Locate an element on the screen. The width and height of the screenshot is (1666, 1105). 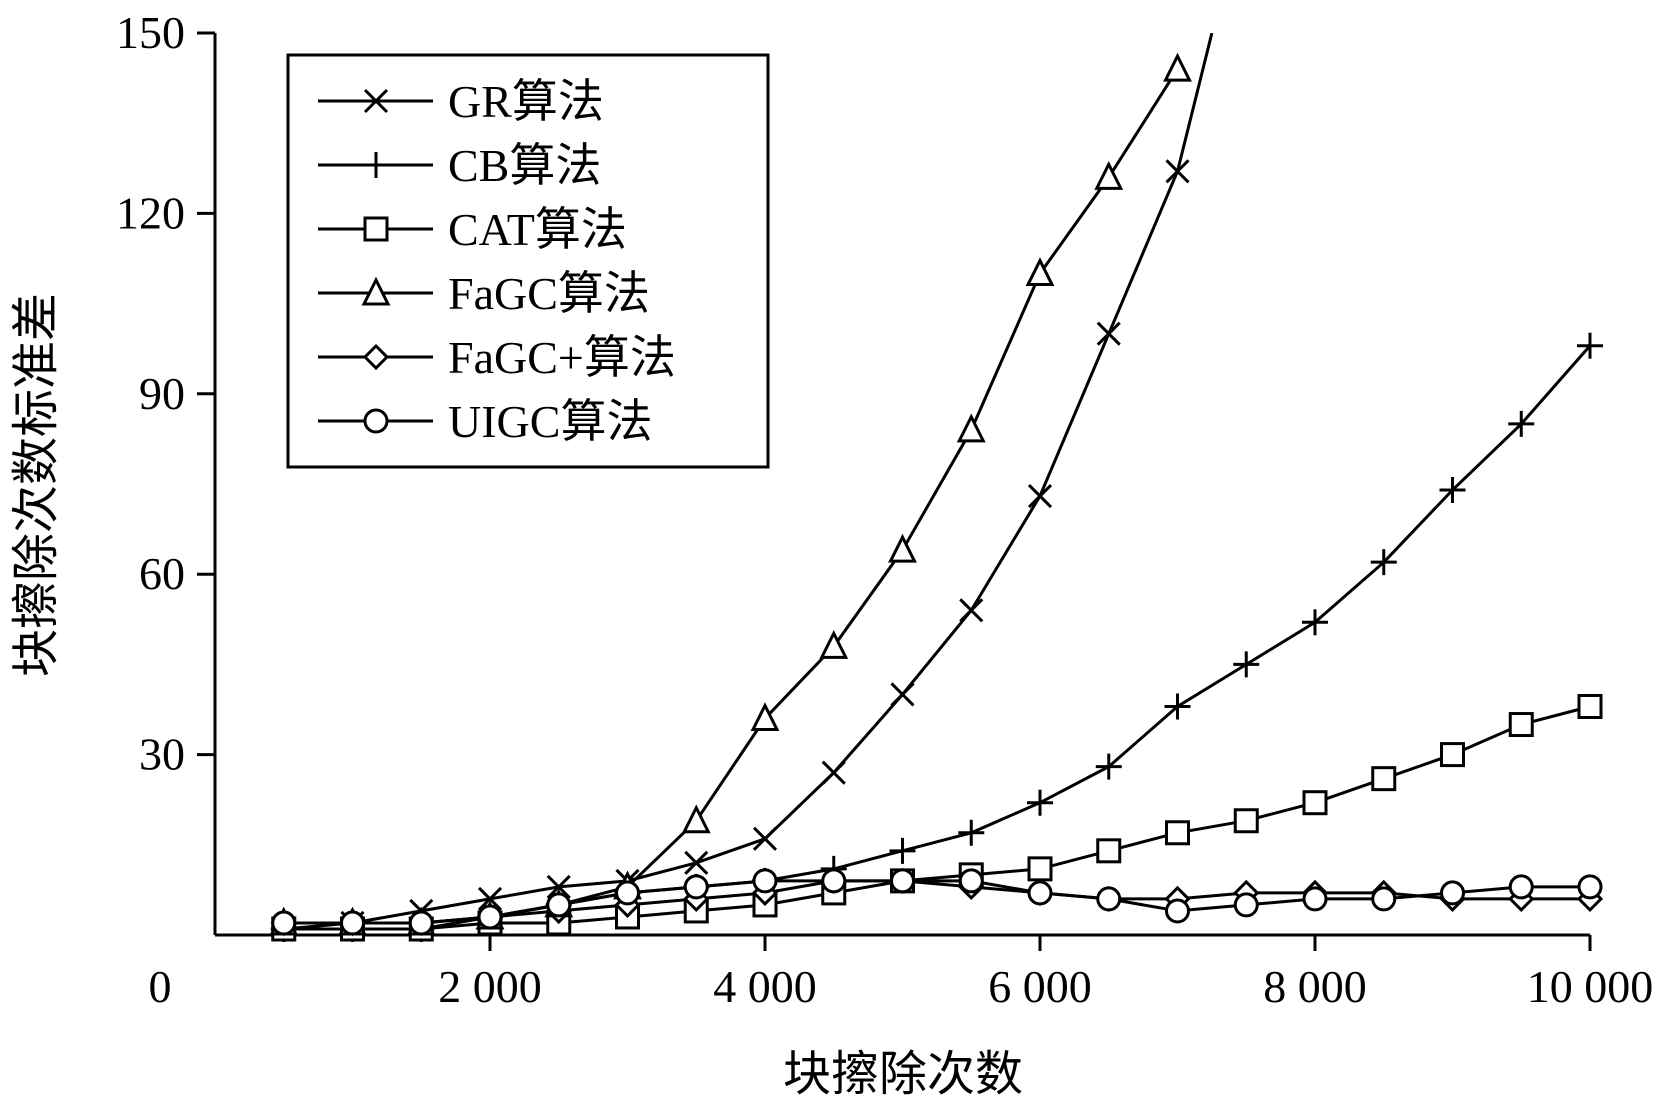
legend-entry: CB算法 is located at coordinates (459, 165).